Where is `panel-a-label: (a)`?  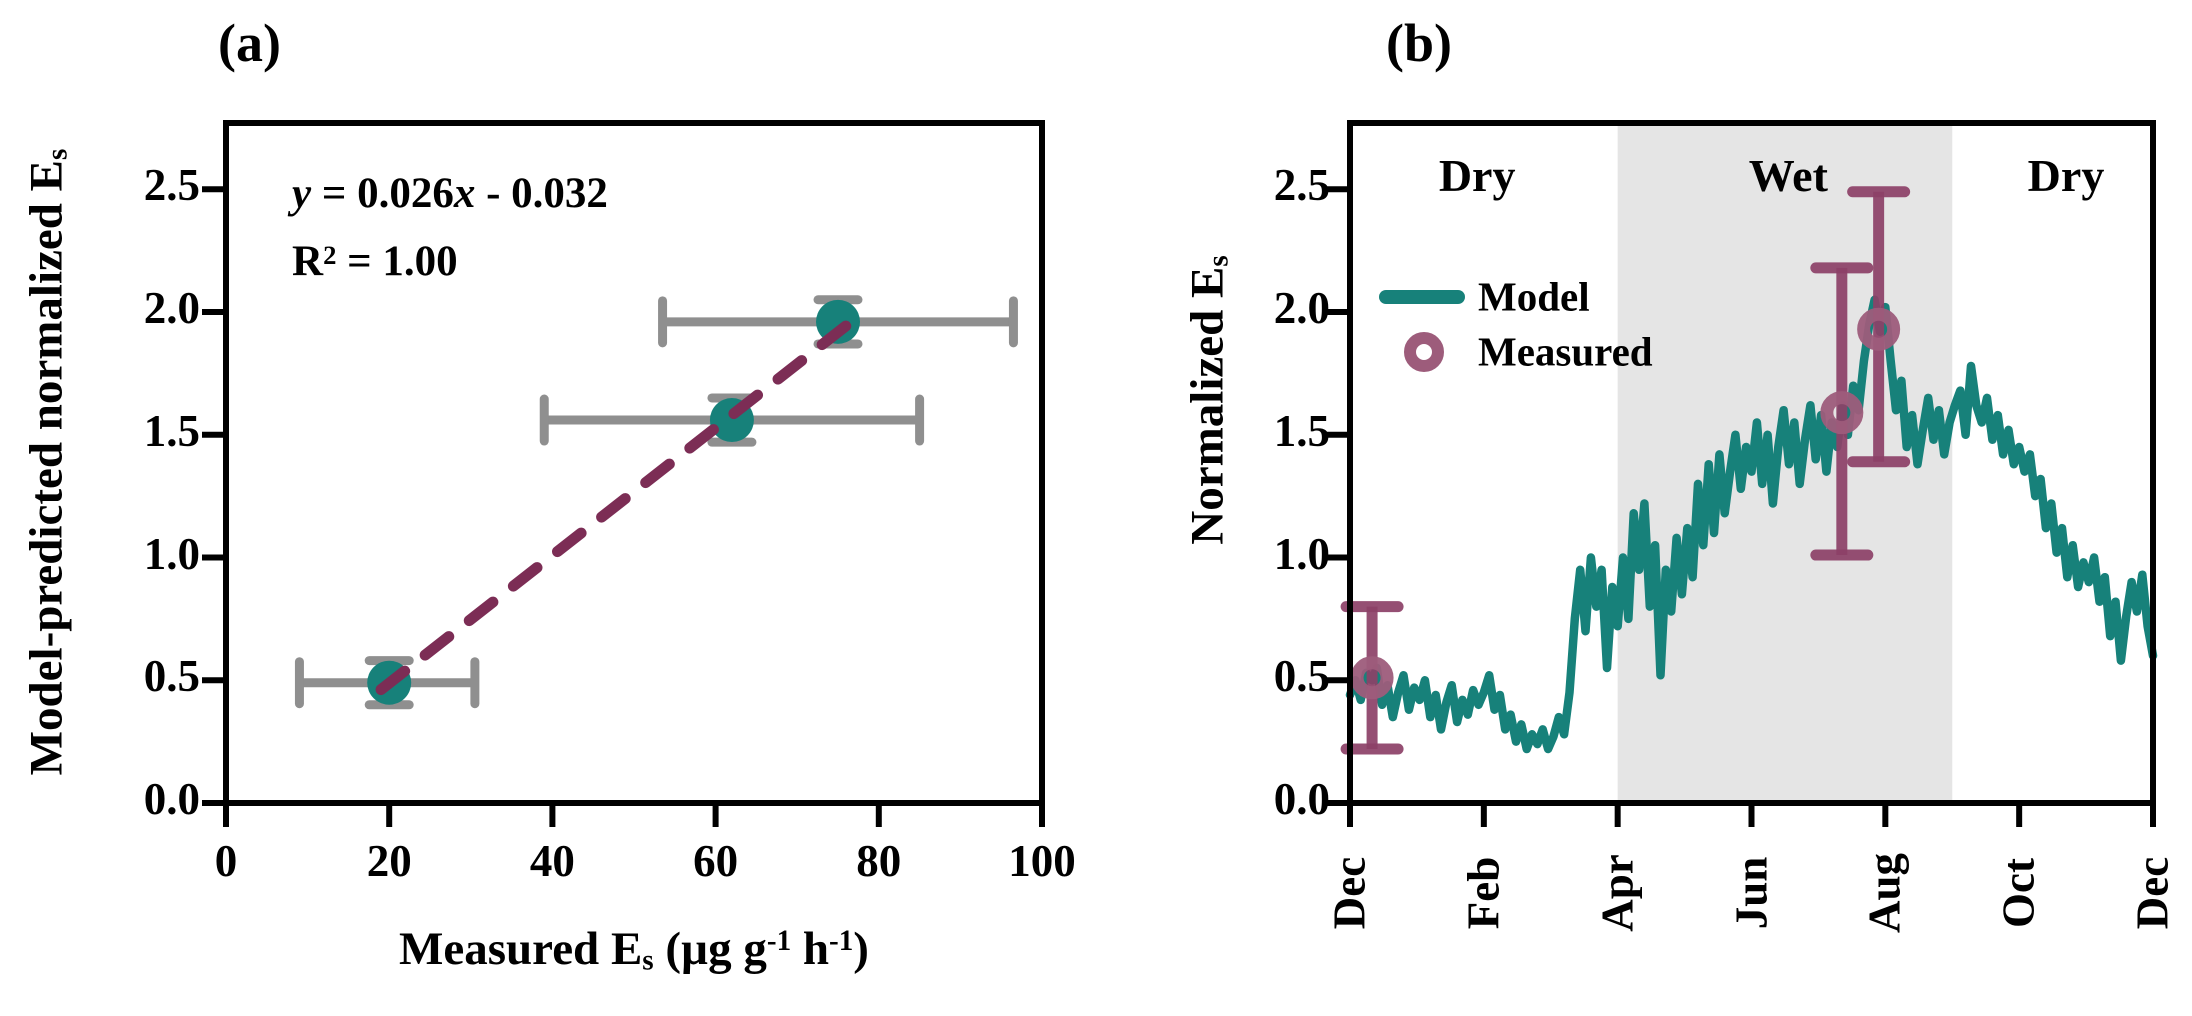 panel-a-label: (a) is located at coordinates (249, 43).